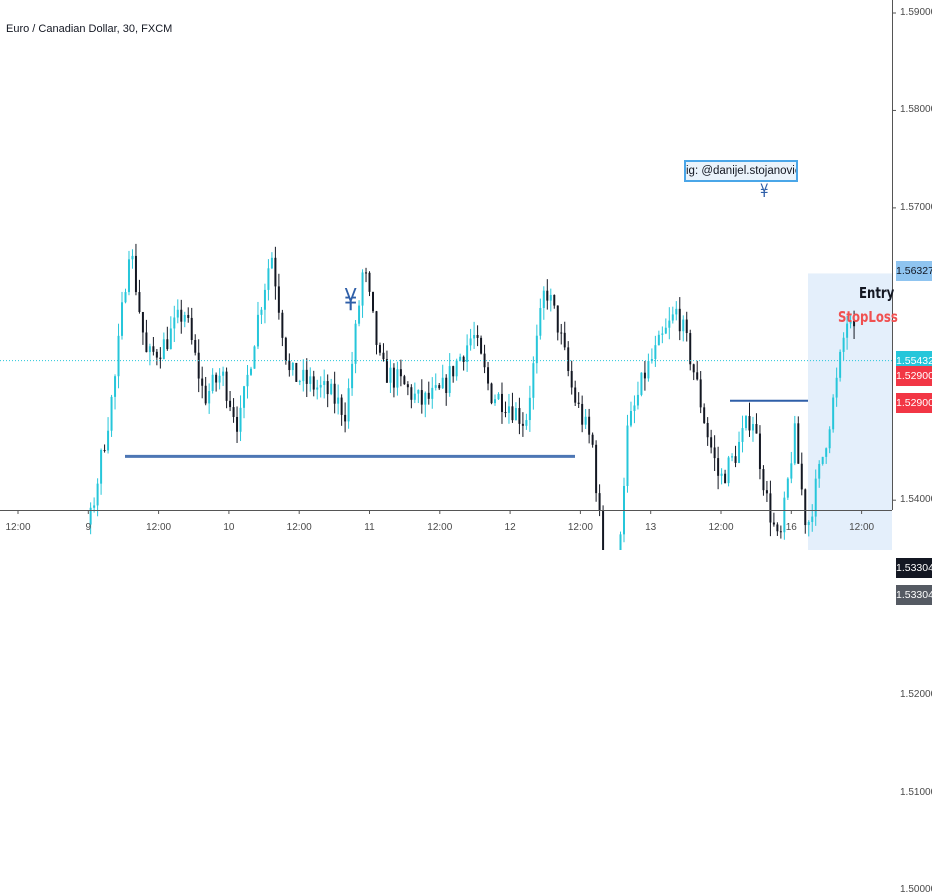 This screenshot has width=932, height=895. I want to click on x-tick-label: 10, so click(229, 527).